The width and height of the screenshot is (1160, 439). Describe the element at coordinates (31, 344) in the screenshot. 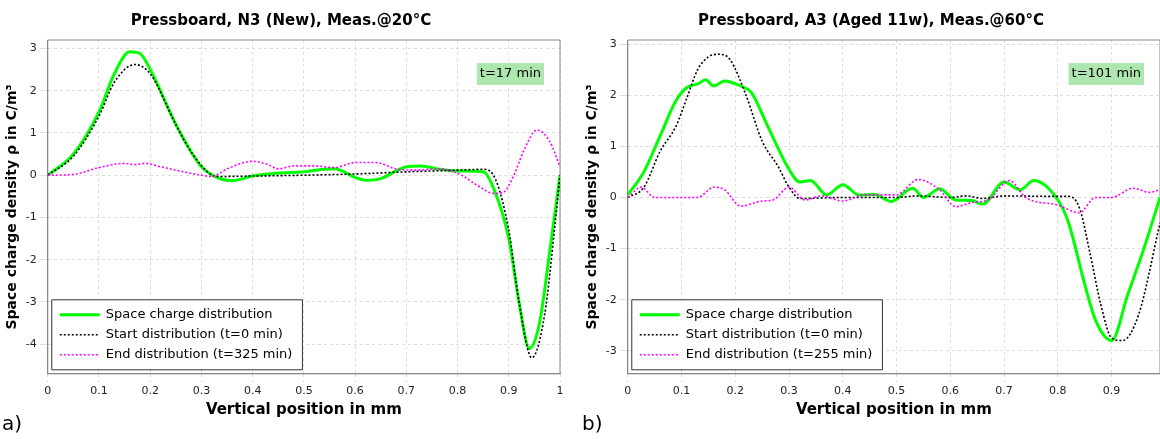

I see `y-tick-label: -4` at that location.